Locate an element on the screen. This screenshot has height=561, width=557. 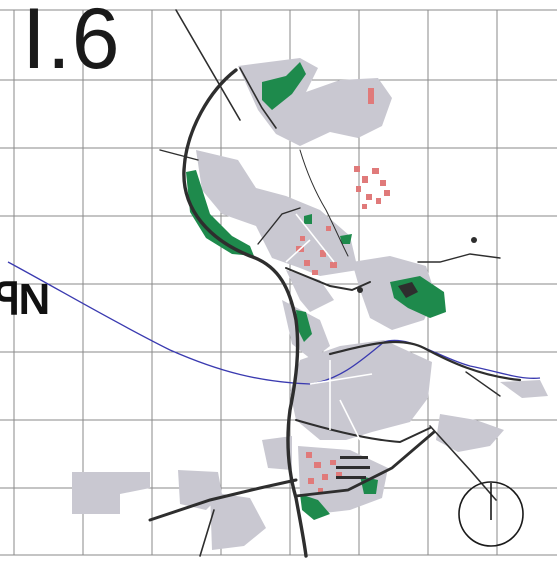
sheet-number: I.6 is located at coordinates (71, 43).